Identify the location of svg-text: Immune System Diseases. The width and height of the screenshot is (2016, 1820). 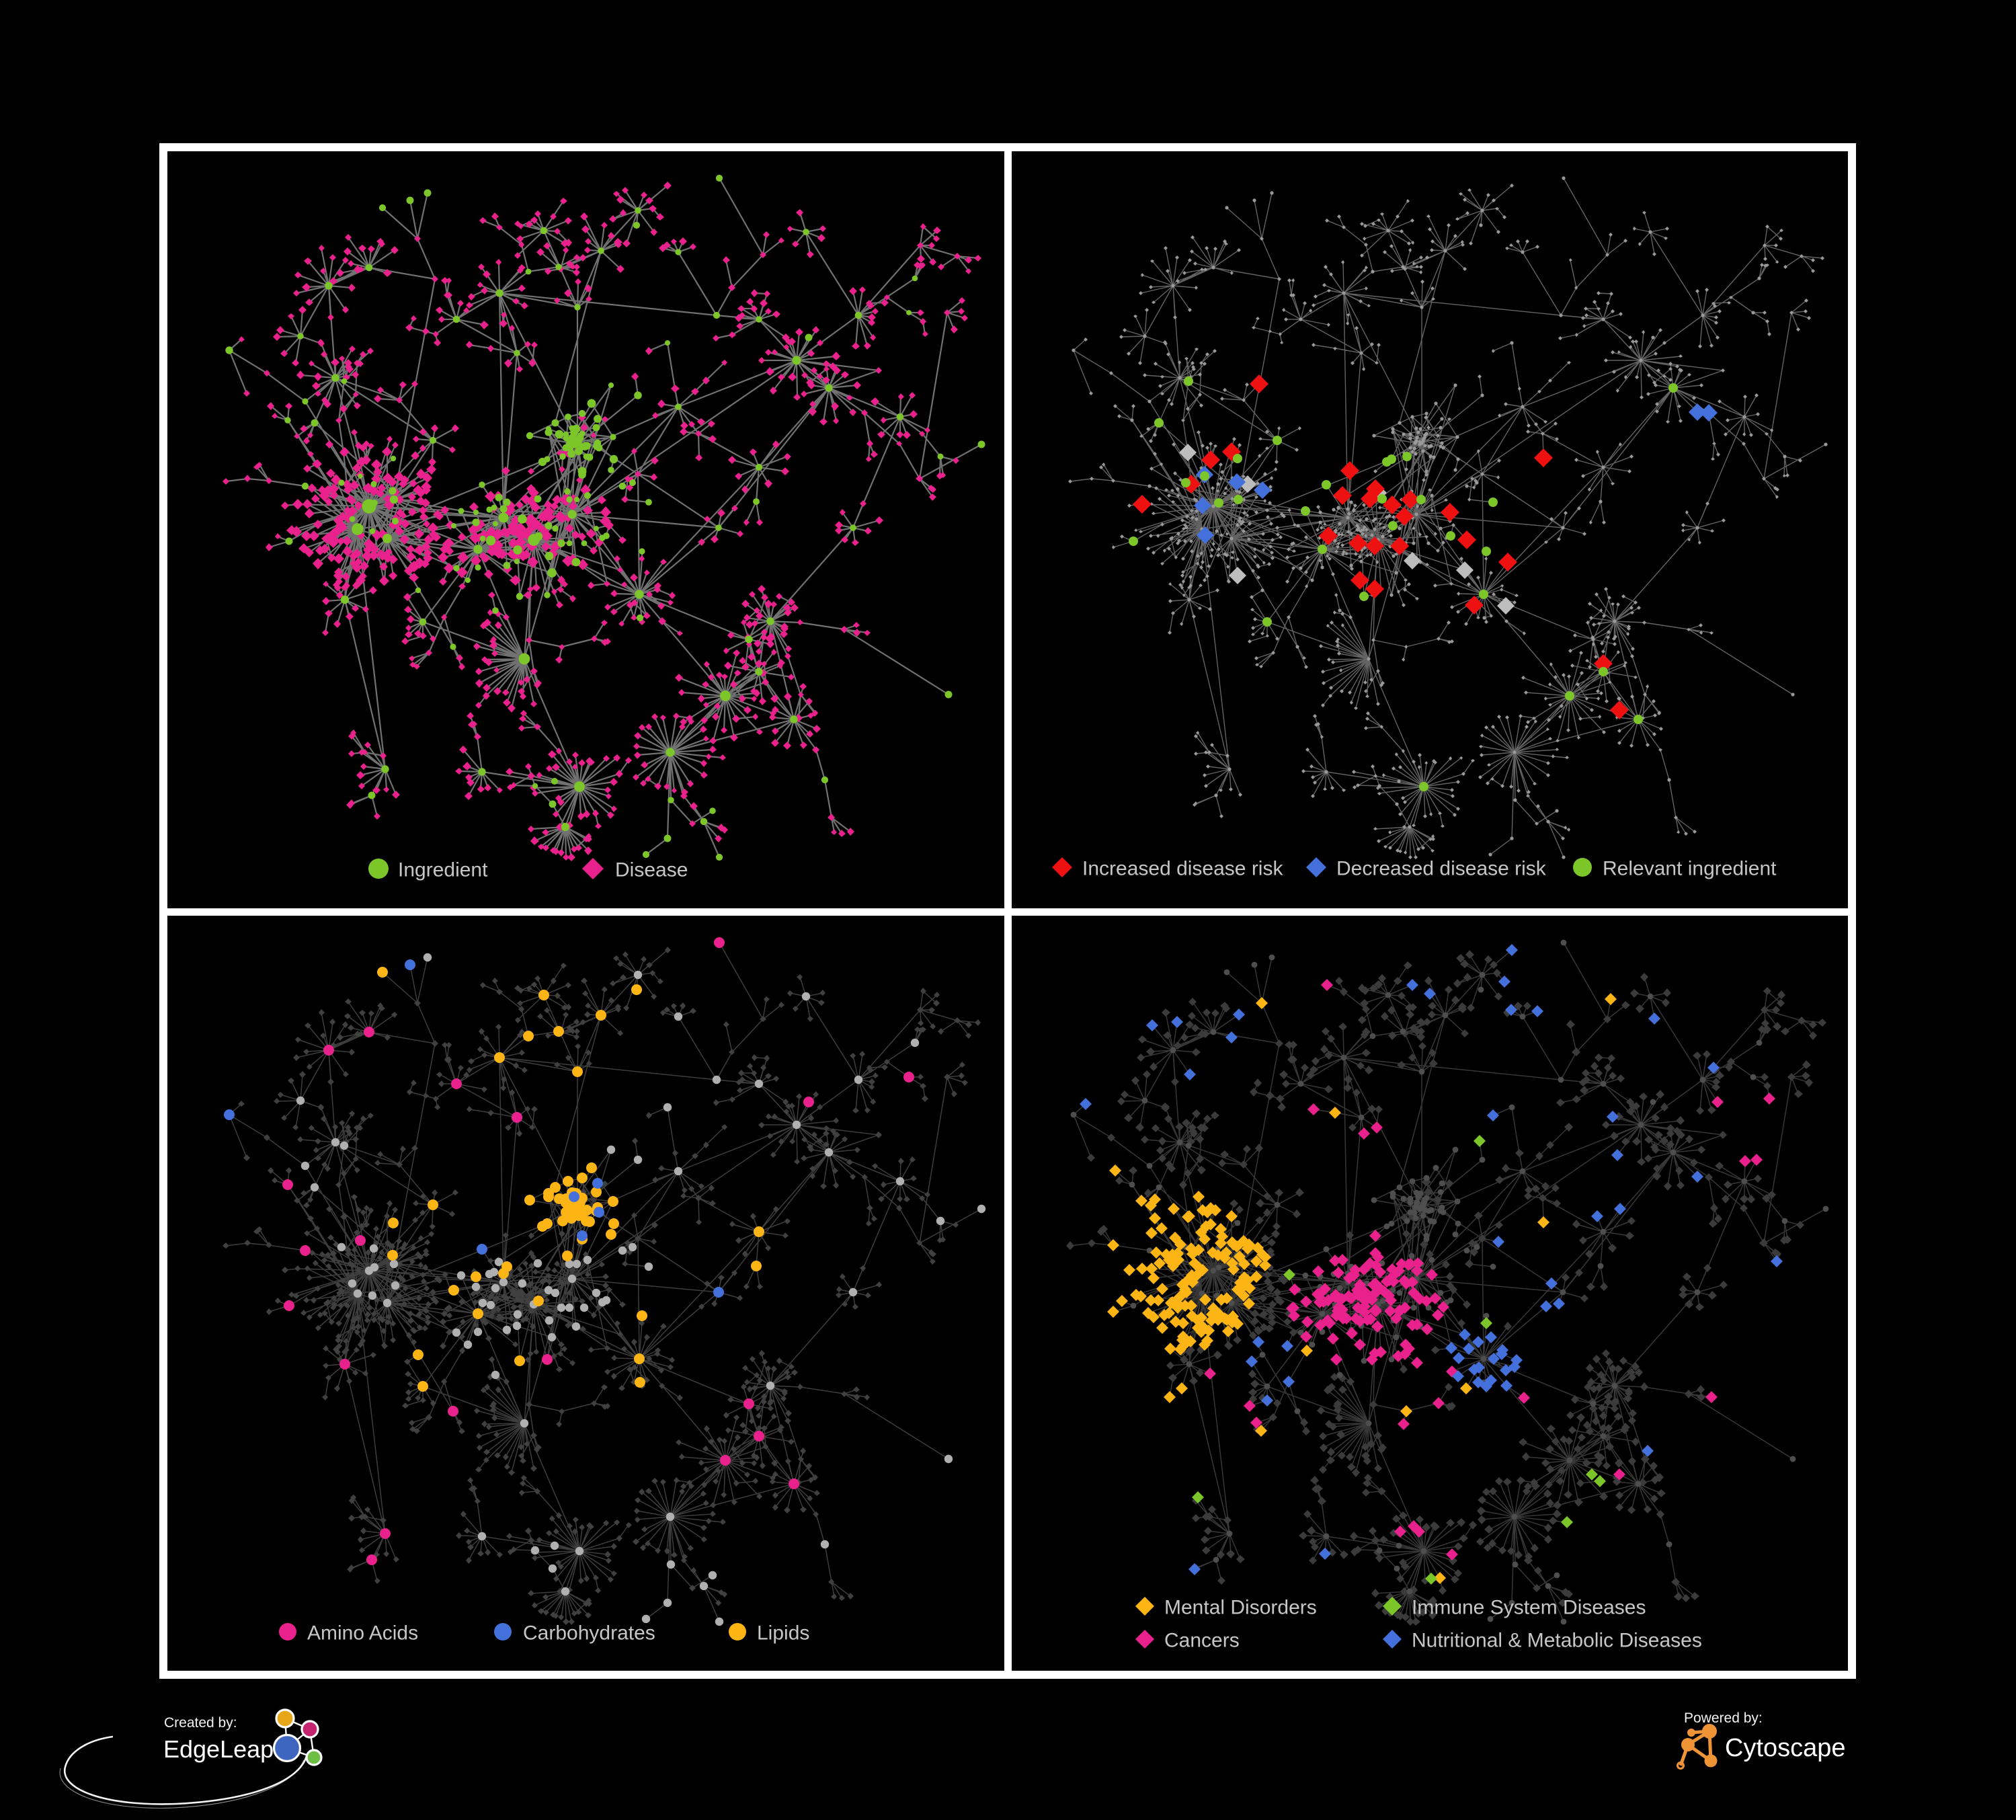
(1529, 1608).